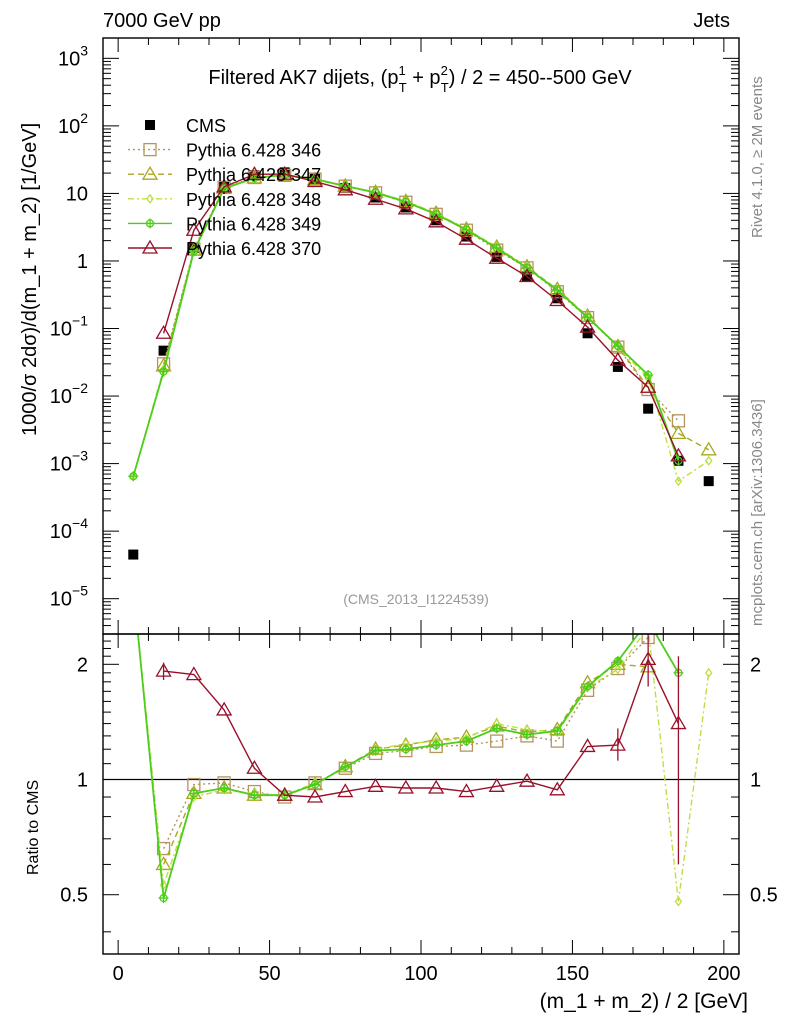  I want to click on y-tick-label: 10⁻⁵, so click(69, 597).